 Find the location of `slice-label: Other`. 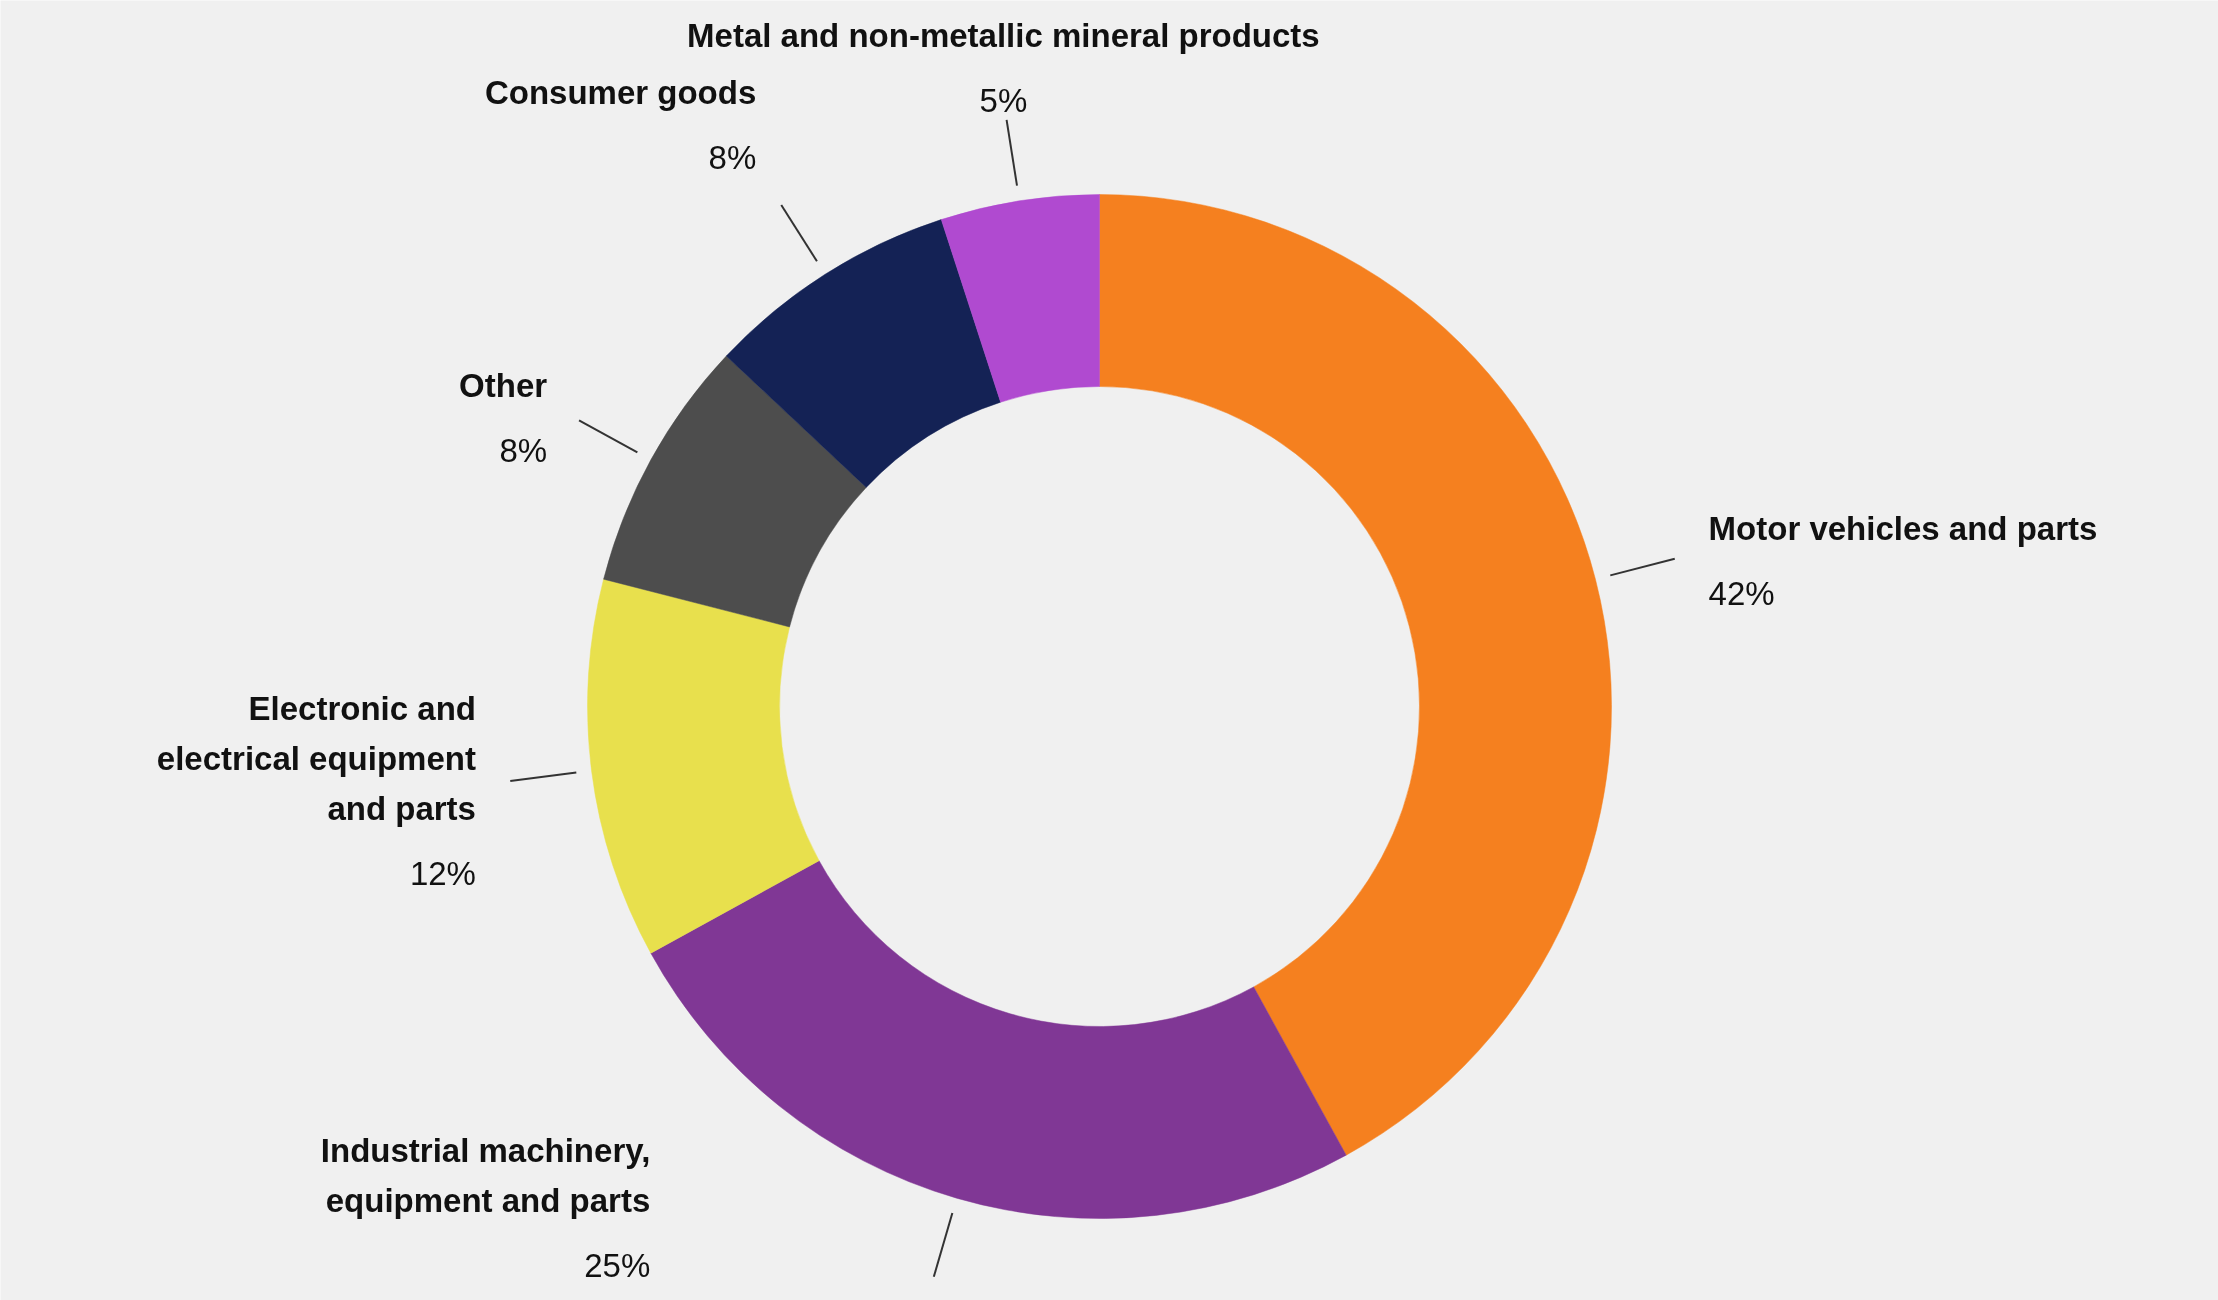

slice-label: Other is located at coordinates (503, 386).